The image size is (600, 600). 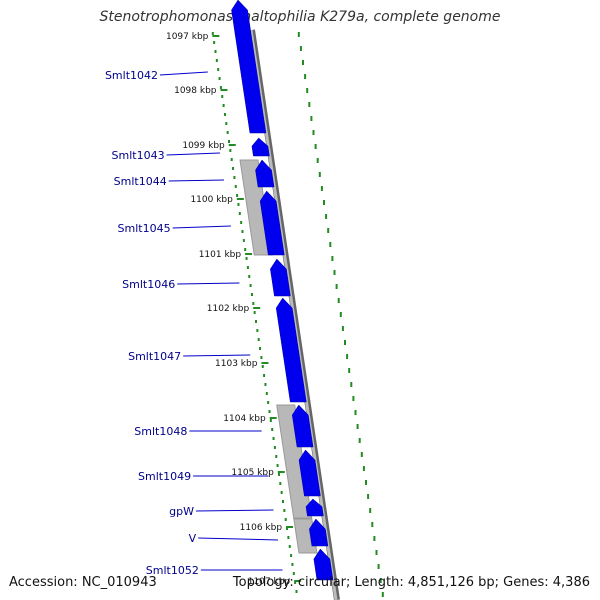 What do you see at coordinates (144, 228) in the screenshot?
I see `gene-label: Smlt1045` at bounding box center [144, 228].